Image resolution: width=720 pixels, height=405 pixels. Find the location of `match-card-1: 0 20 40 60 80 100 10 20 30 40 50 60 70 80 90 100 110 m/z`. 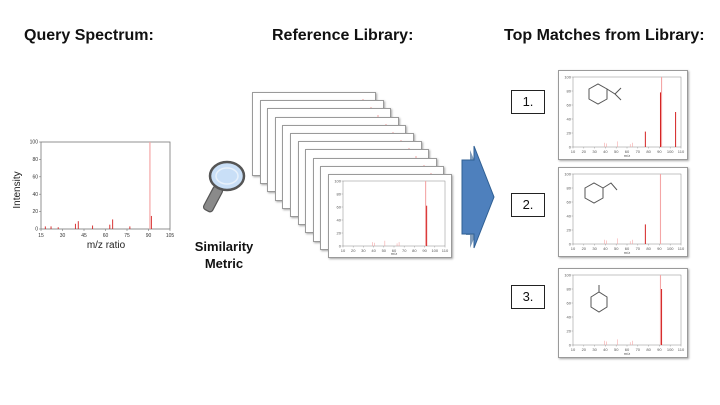

match-card-1: 0 20 40 60 80 100 10 20 30 40 50 60 70 80 90 100 110 m/z is located at coordinates (623, 115).